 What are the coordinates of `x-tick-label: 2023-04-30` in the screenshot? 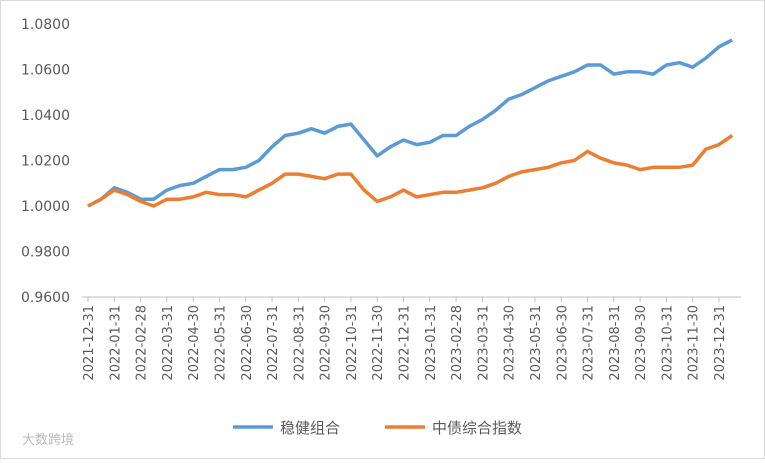 It's located at (510, 343).